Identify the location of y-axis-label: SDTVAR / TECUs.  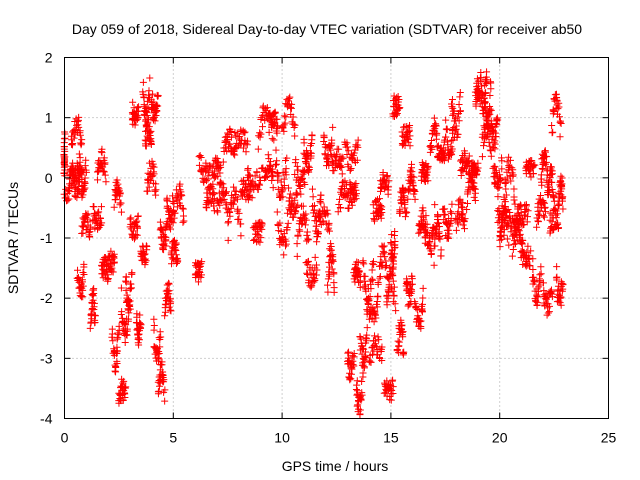
(13, 238).